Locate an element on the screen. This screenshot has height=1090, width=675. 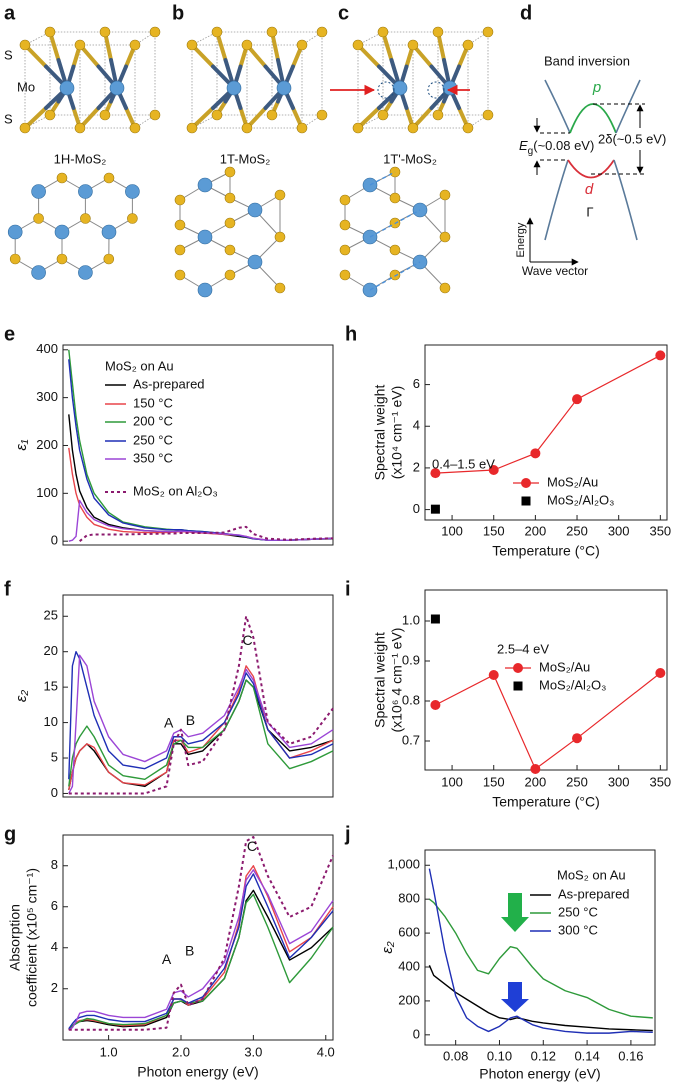
legend-label: MoS₂ on Al₂O₃ is located at coordinates (175, 490).